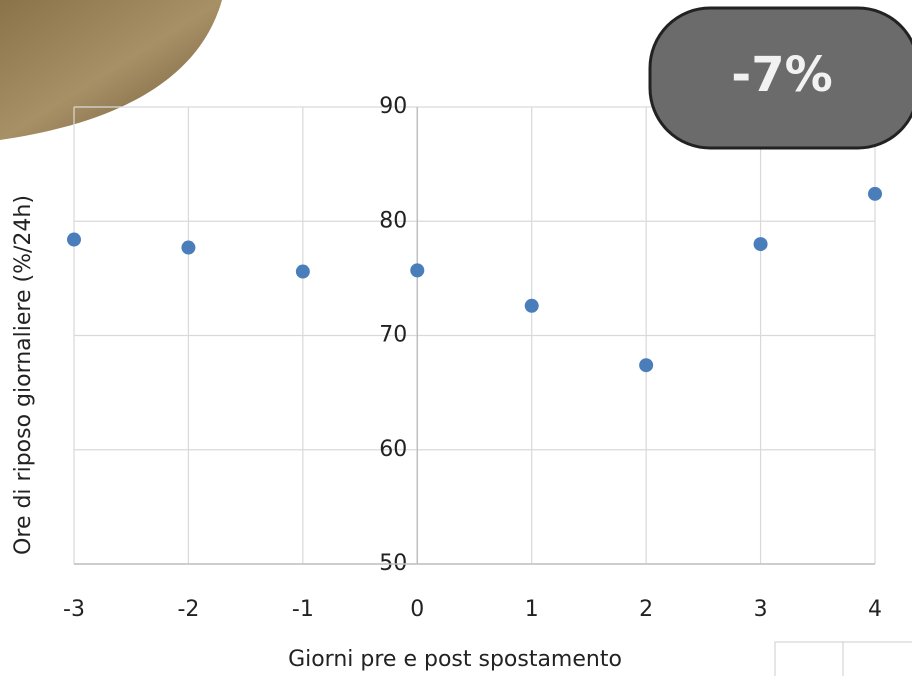  What do you see at coordinates (417, 609) in the screenshot?
I see `x-tick-label: 0` at bounding box center [417, 609].